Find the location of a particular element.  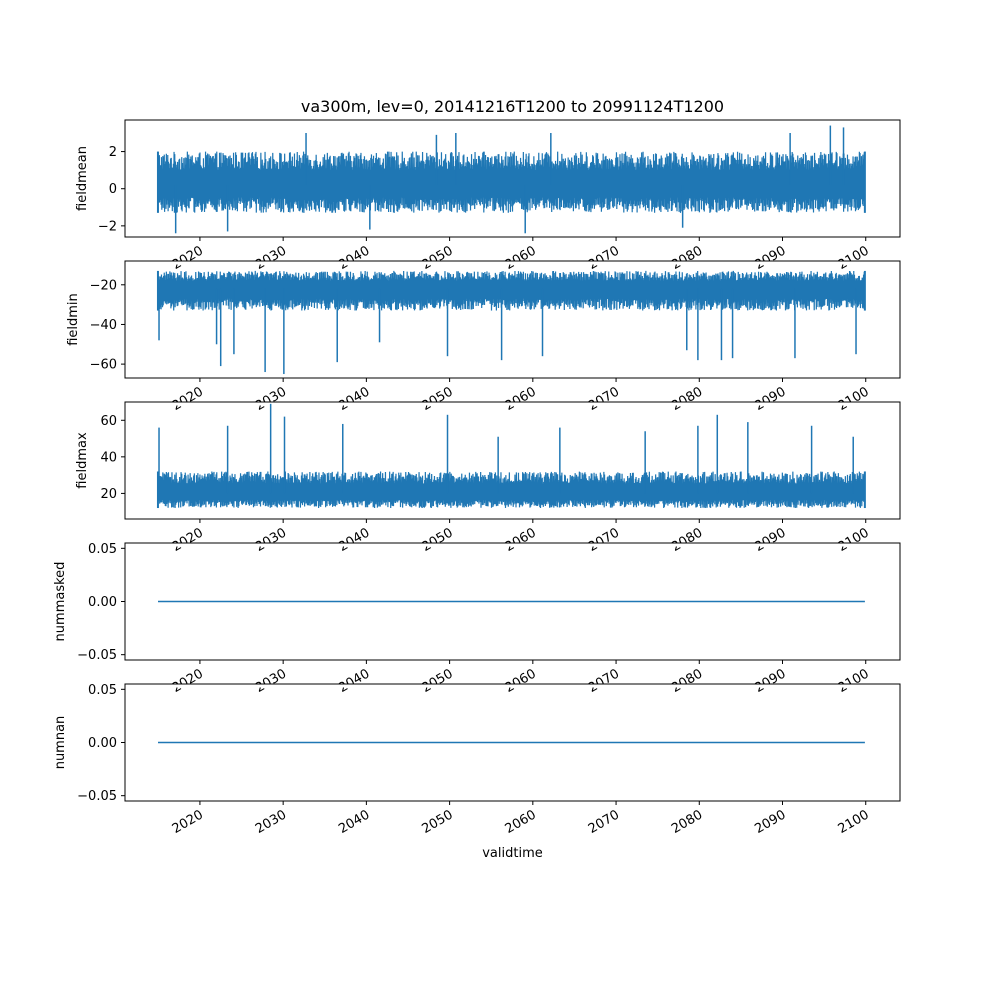

y-tick-label: −60 is located at coordinates (103, 365).